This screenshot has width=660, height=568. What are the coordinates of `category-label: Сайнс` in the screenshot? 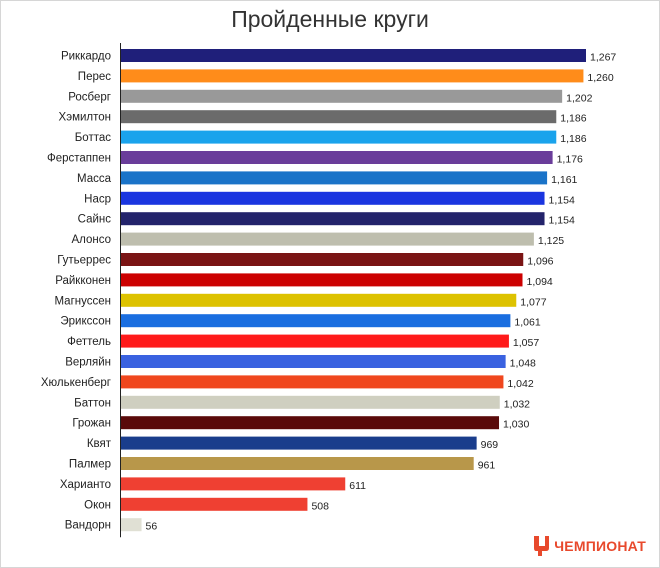 It's located at (95, 220).